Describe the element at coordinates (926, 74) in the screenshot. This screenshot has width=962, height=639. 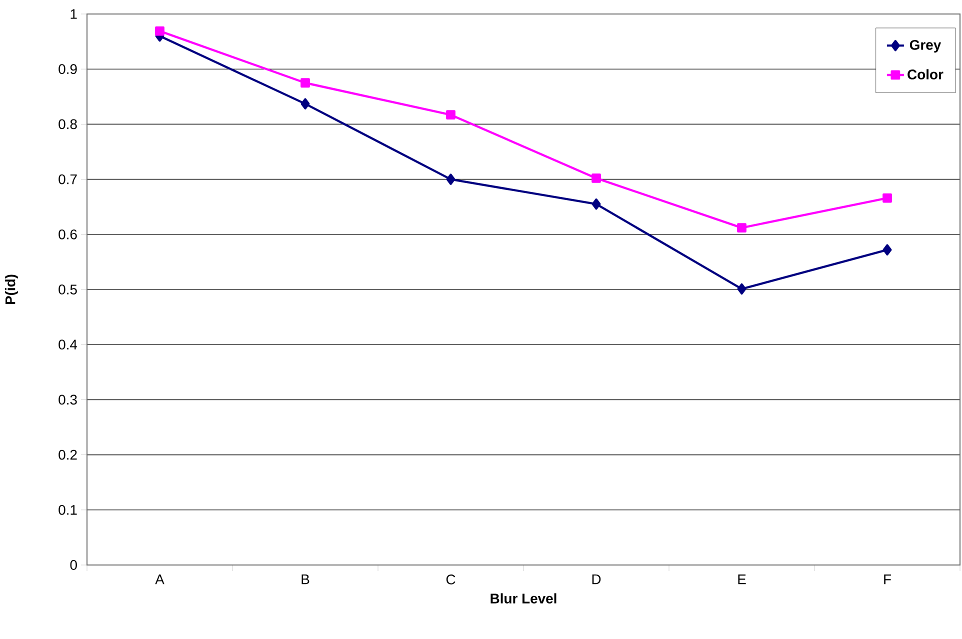
I see `legend-label: Color` at that location.